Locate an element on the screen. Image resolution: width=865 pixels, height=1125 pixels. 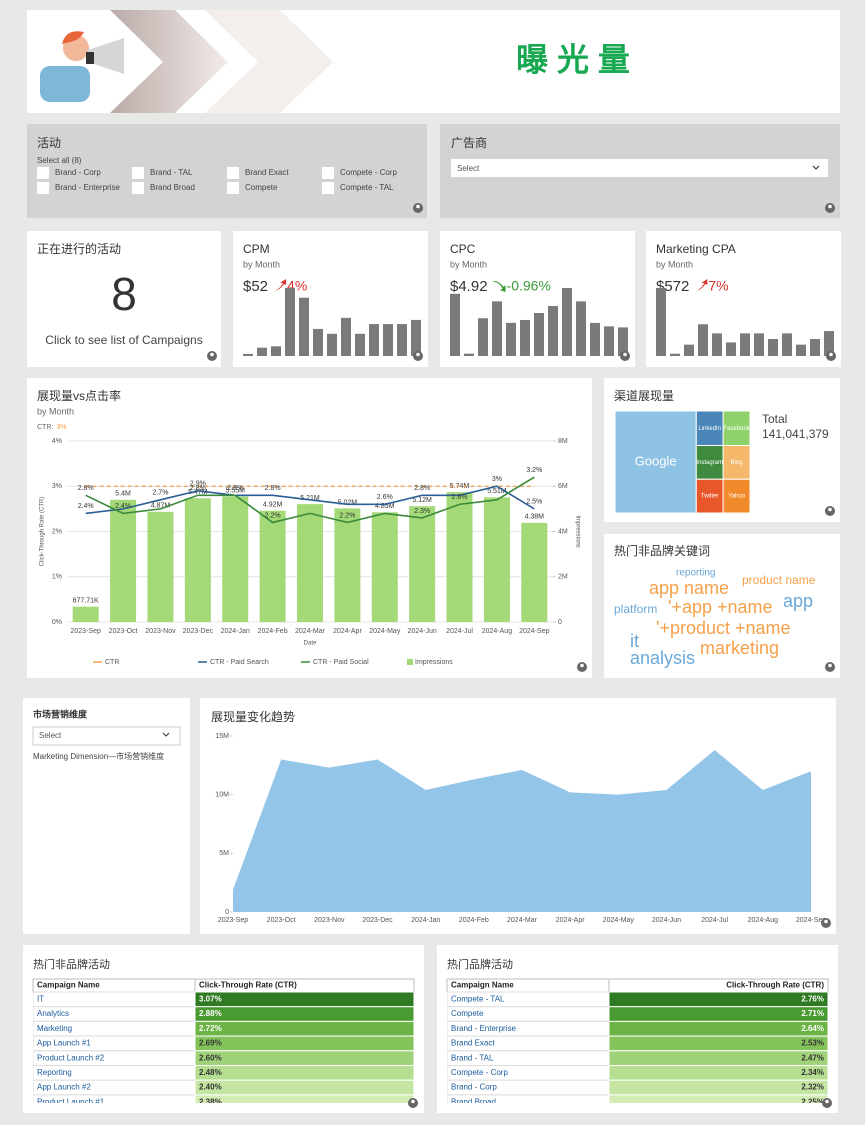
legend-swatch is located at coordinates (410, 662).